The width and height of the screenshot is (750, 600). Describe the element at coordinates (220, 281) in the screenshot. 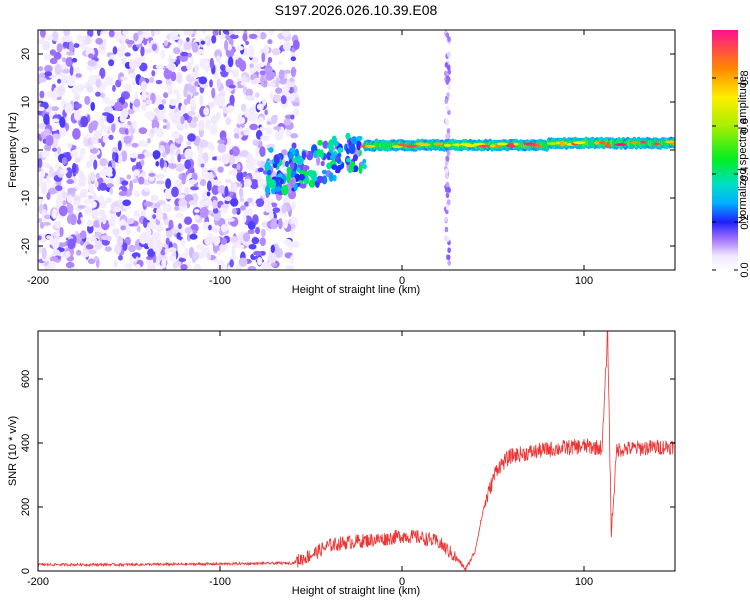

I see `spectrogram-x-tick-label: -100` at that location.